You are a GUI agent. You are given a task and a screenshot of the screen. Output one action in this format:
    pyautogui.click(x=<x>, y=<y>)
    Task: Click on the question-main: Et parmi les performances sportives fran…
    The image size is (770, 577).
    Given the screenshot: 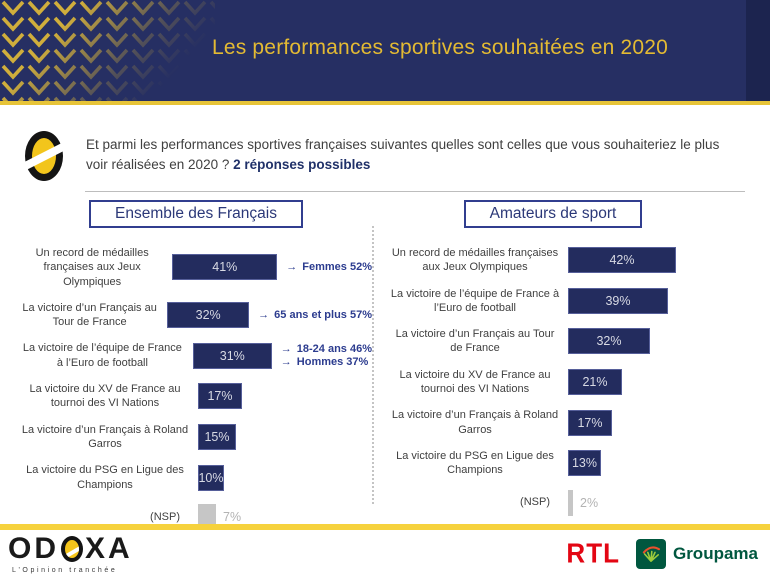 What is the action you would take?
    pyautogui.click(x=403, y=155)
    